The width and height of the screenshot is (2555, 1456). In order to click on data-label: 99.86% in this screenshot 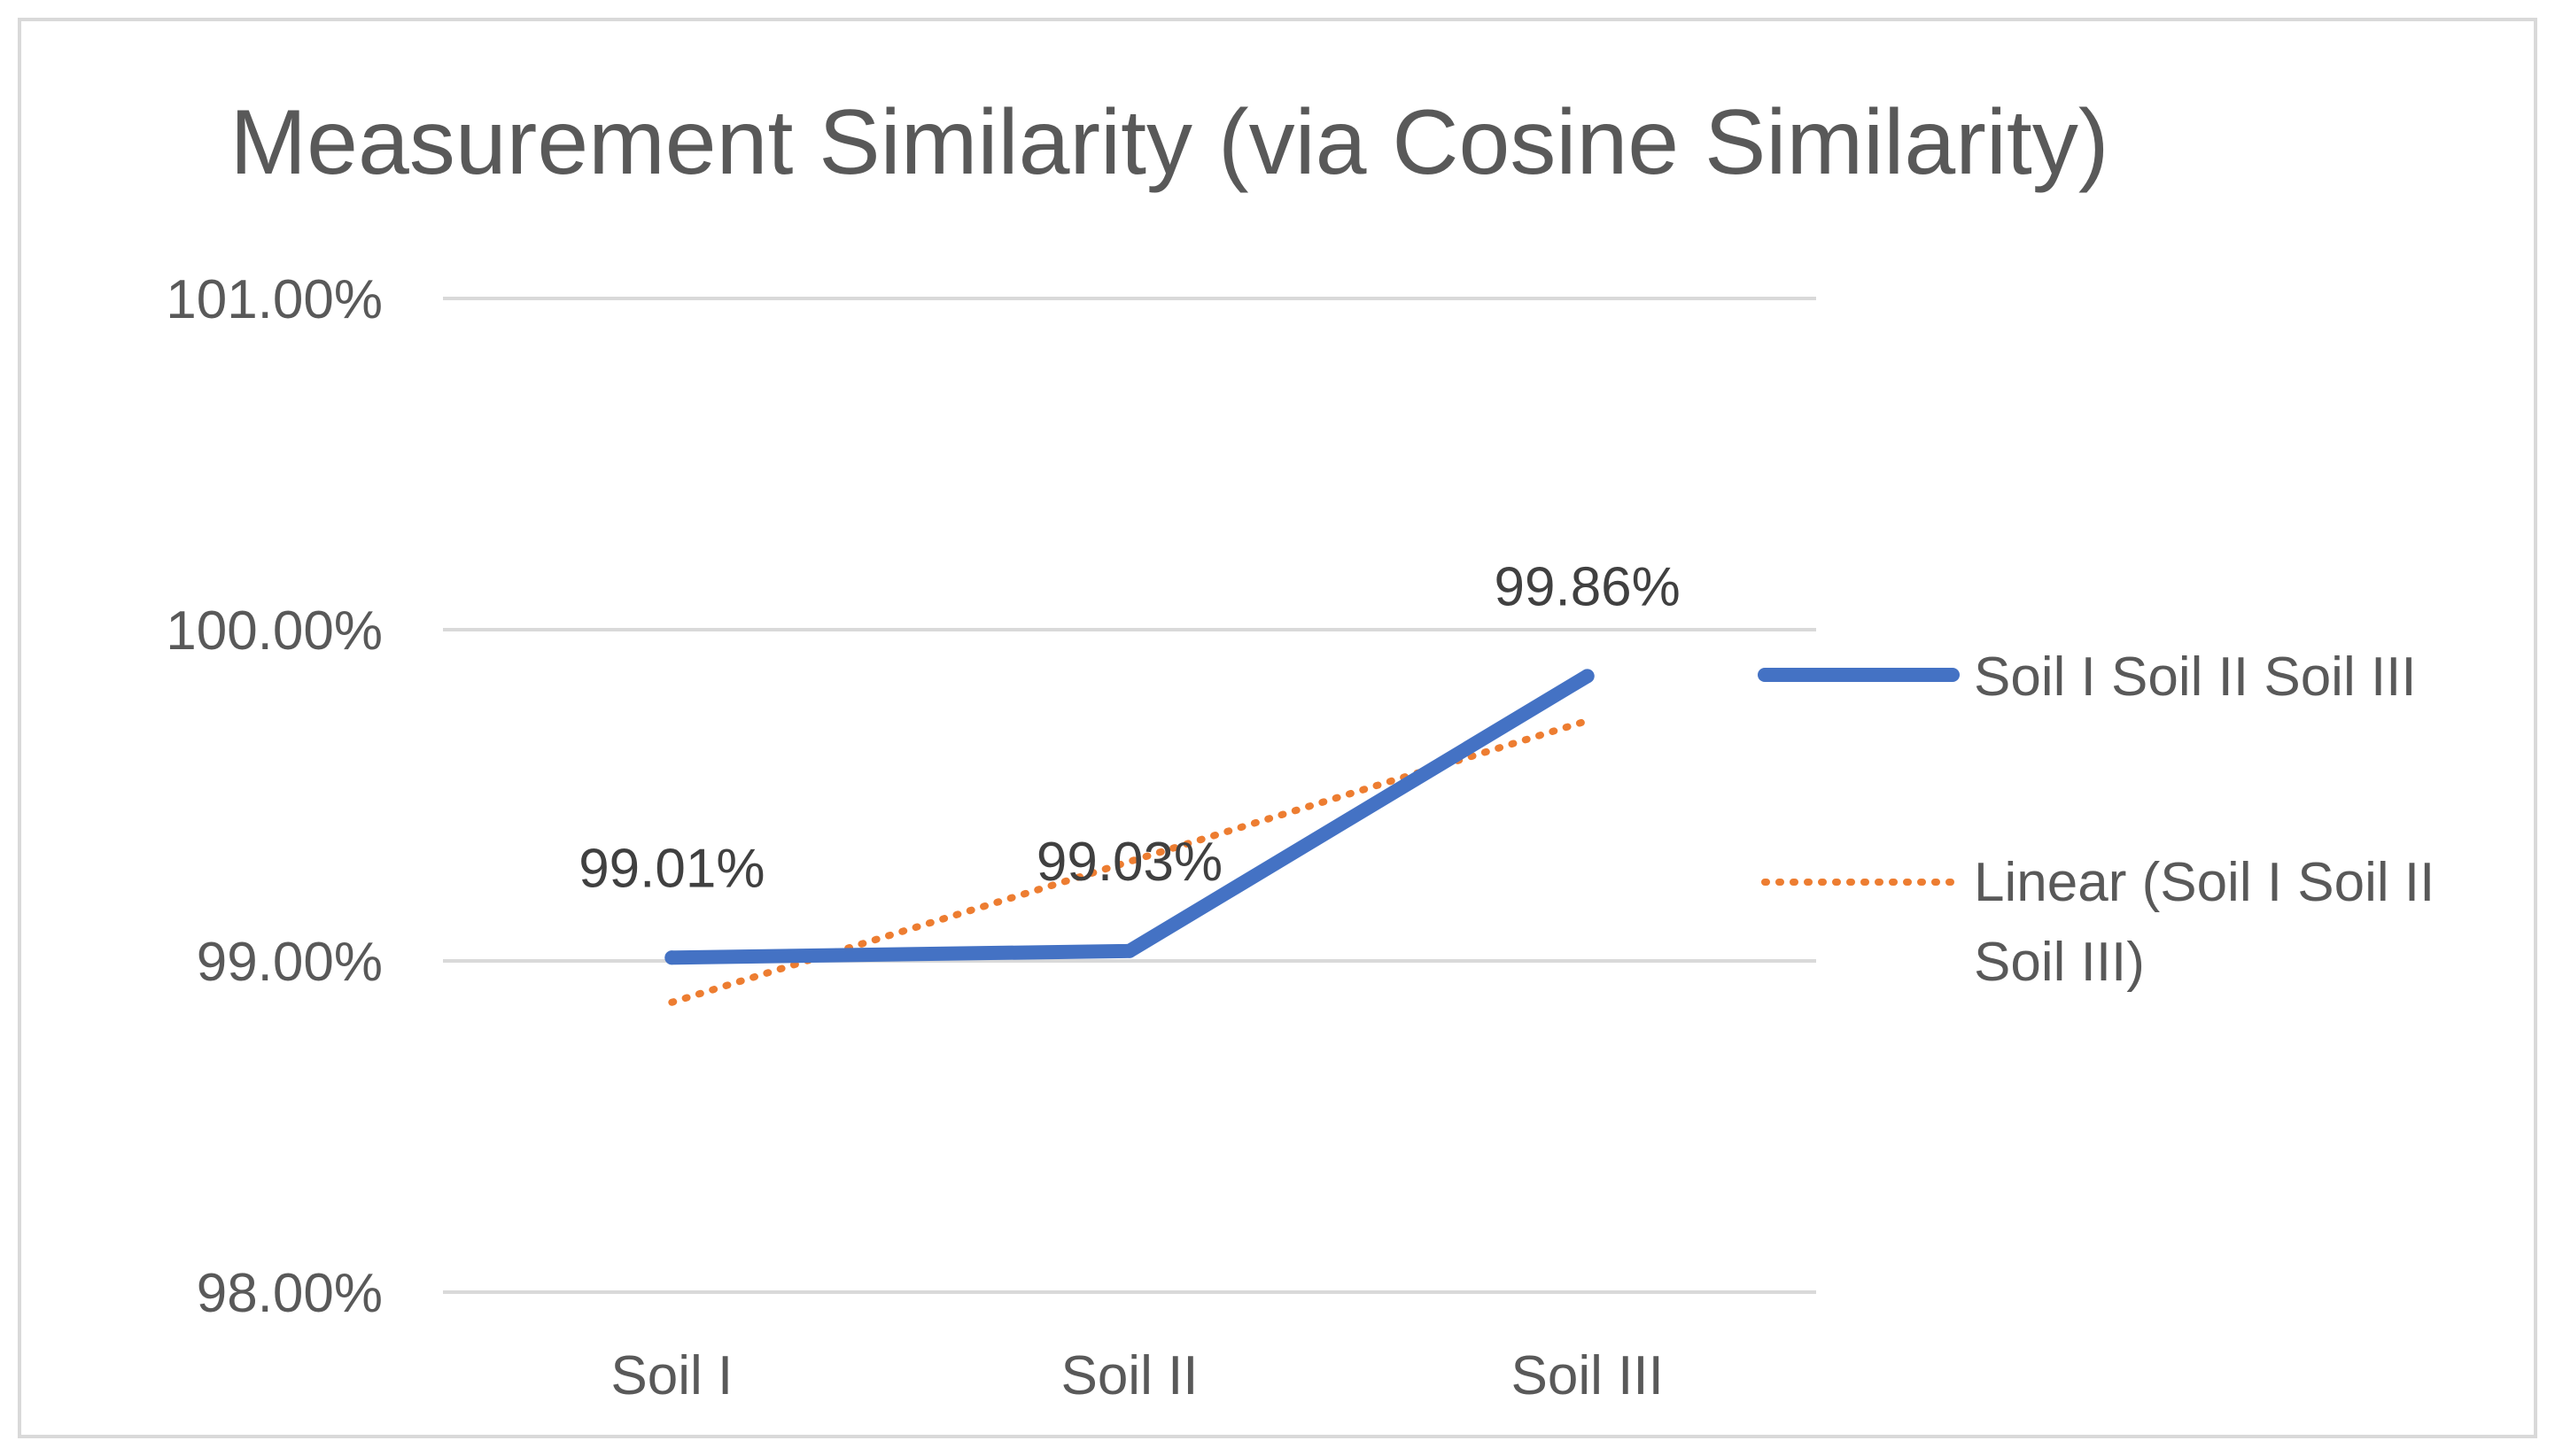, I will do `click(1588, 586)`.